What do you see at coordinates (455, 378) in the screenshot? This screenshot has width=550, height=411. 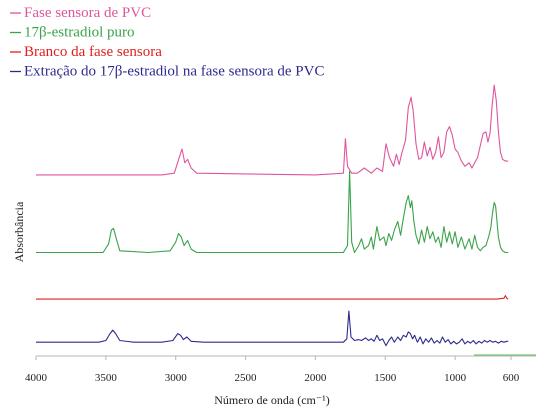 I see `x-tick-label-6: 1000` at bounding box center [455, 378].